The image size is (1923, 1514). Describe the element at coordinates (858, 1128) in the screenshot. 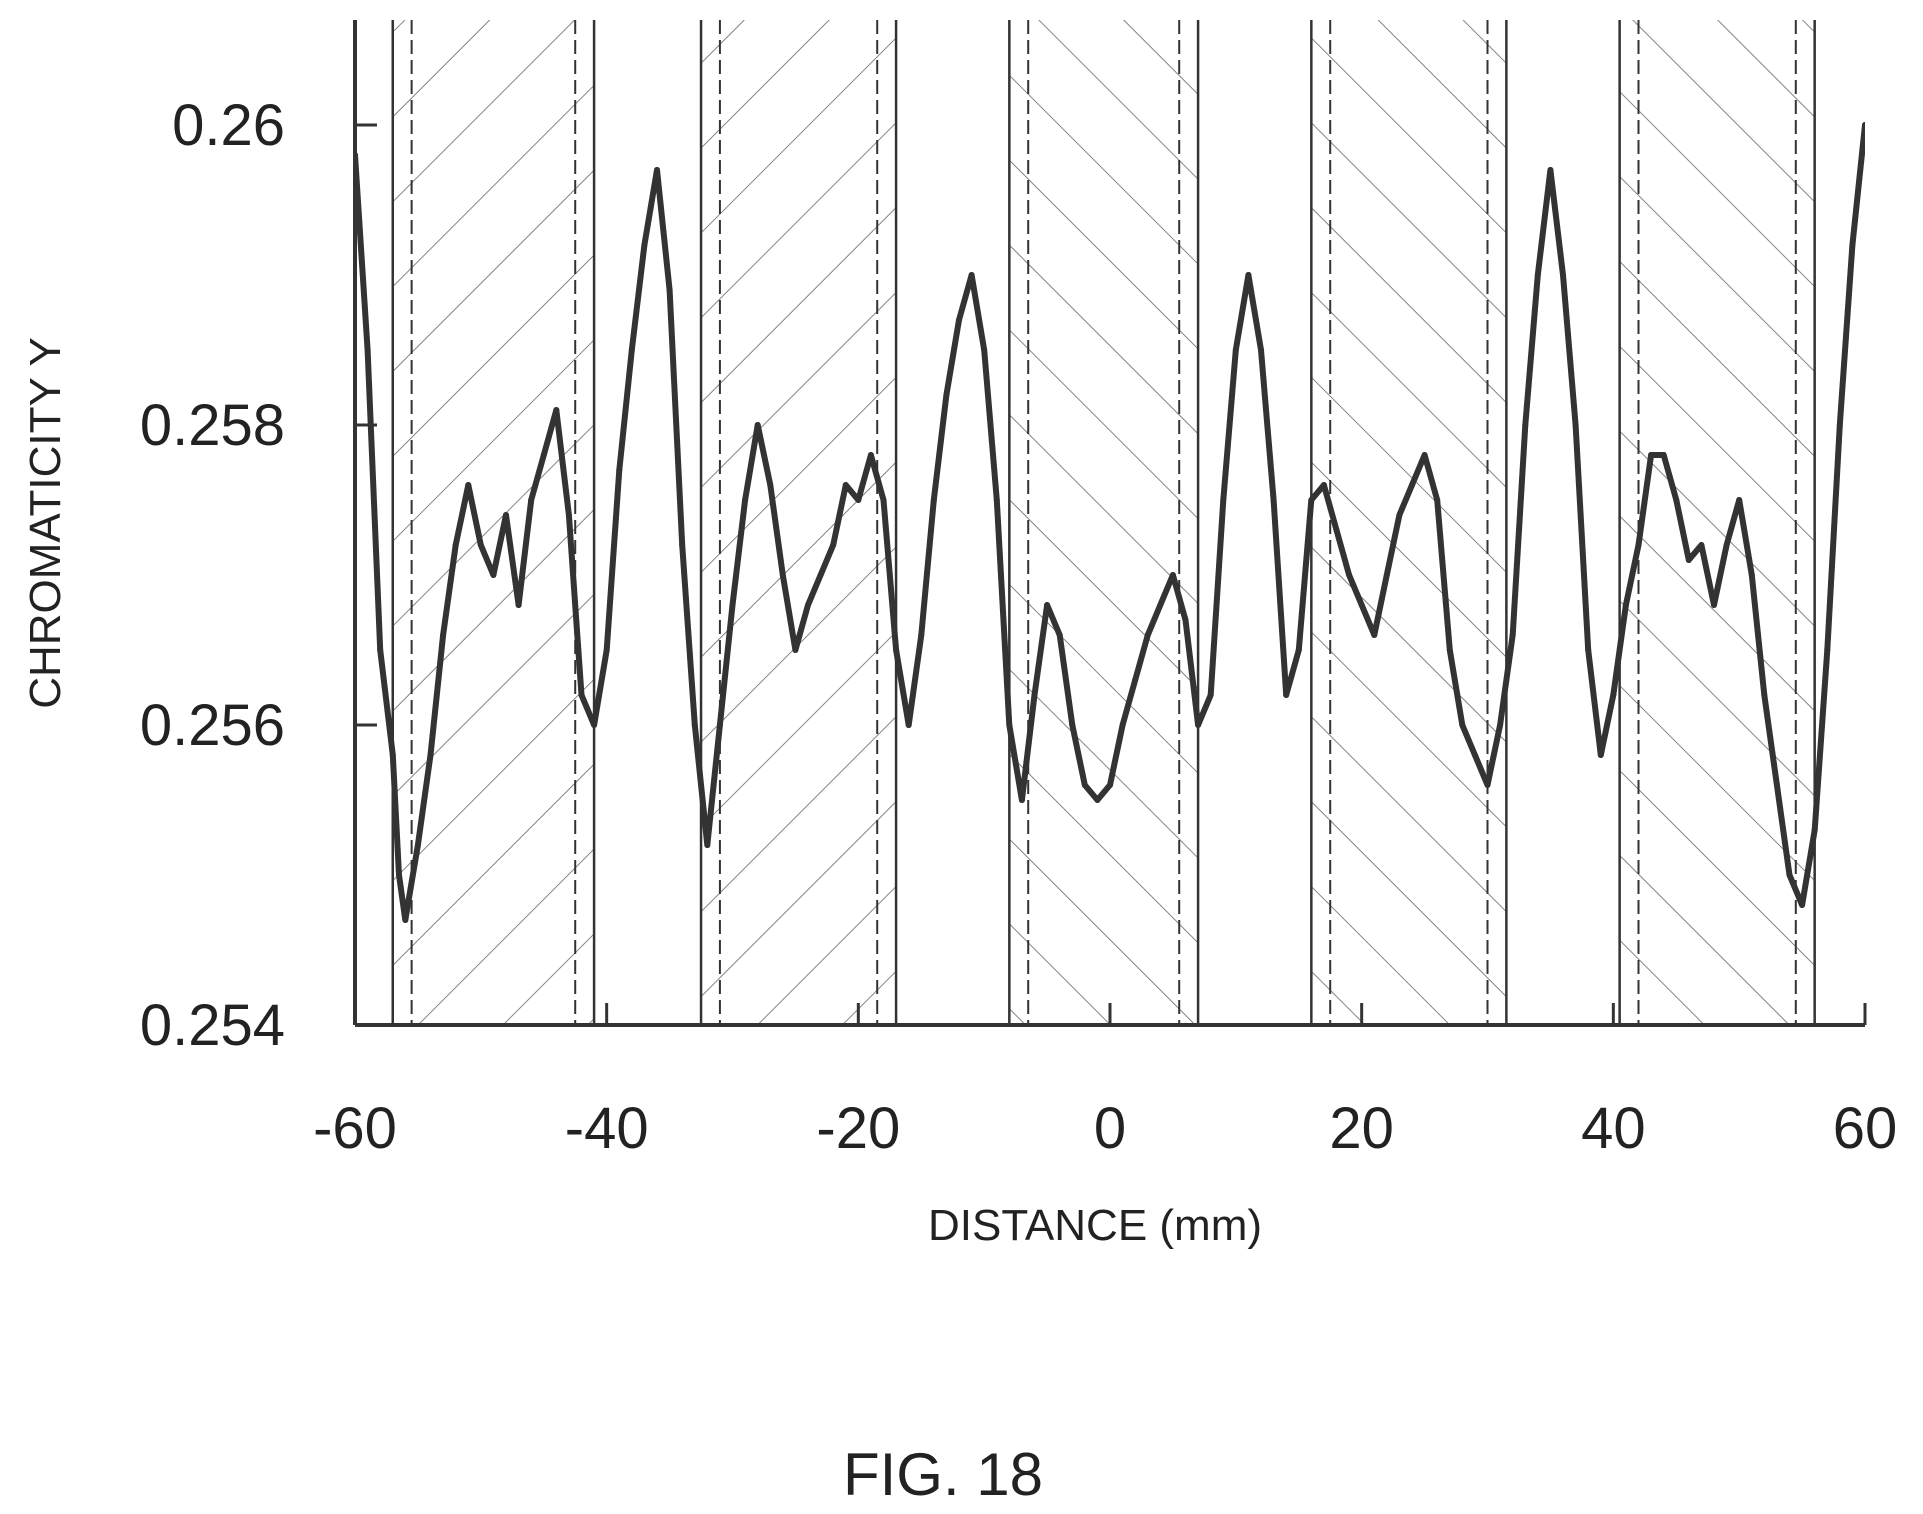

I see `x-tick-label: -20` at that location.